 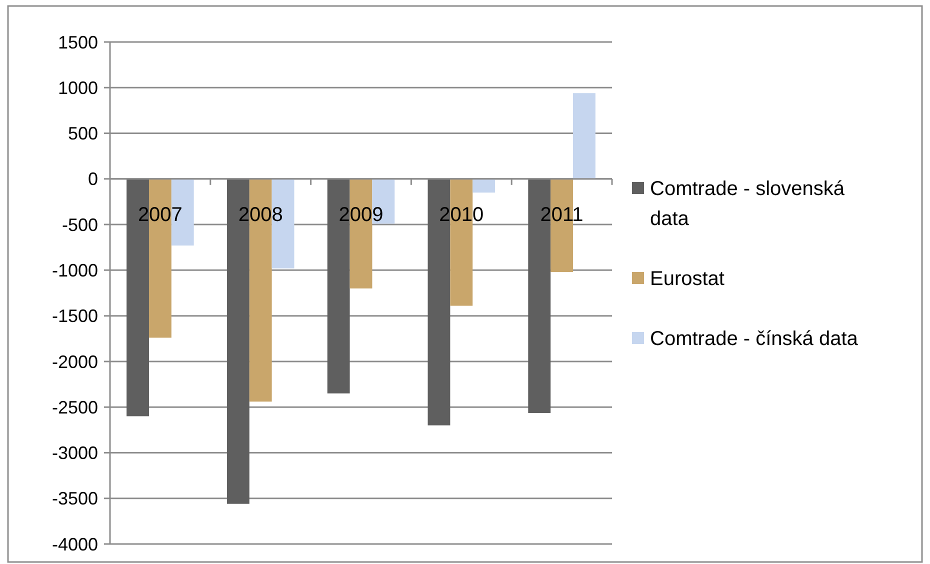 What do you see at coordinates (75, 270) in the screenshot?
I see `y-tick-label: -1000` at bounding box center [75, 270].